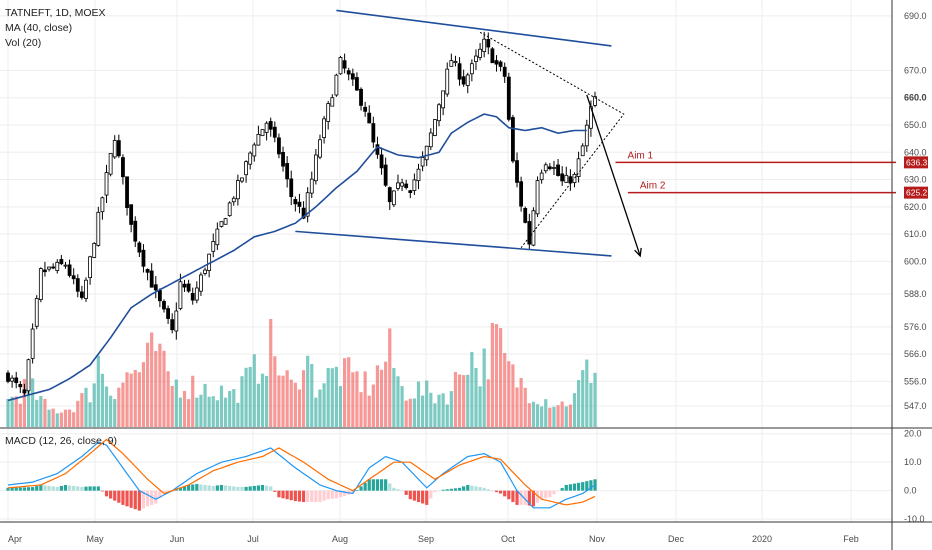  I want to click on price-tick-label-3: 576.0, so click(915, 327).